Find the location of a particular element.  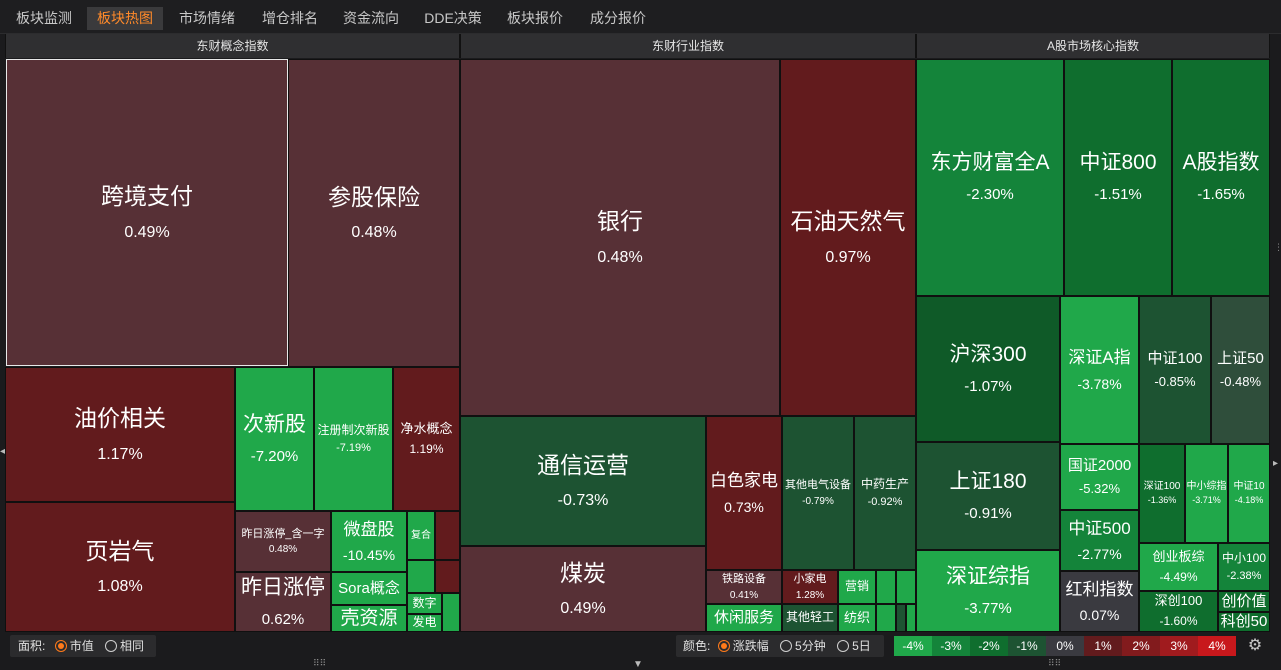

heatmap-tile: 次新股 -7.20% is located at coordinates (274, 439).